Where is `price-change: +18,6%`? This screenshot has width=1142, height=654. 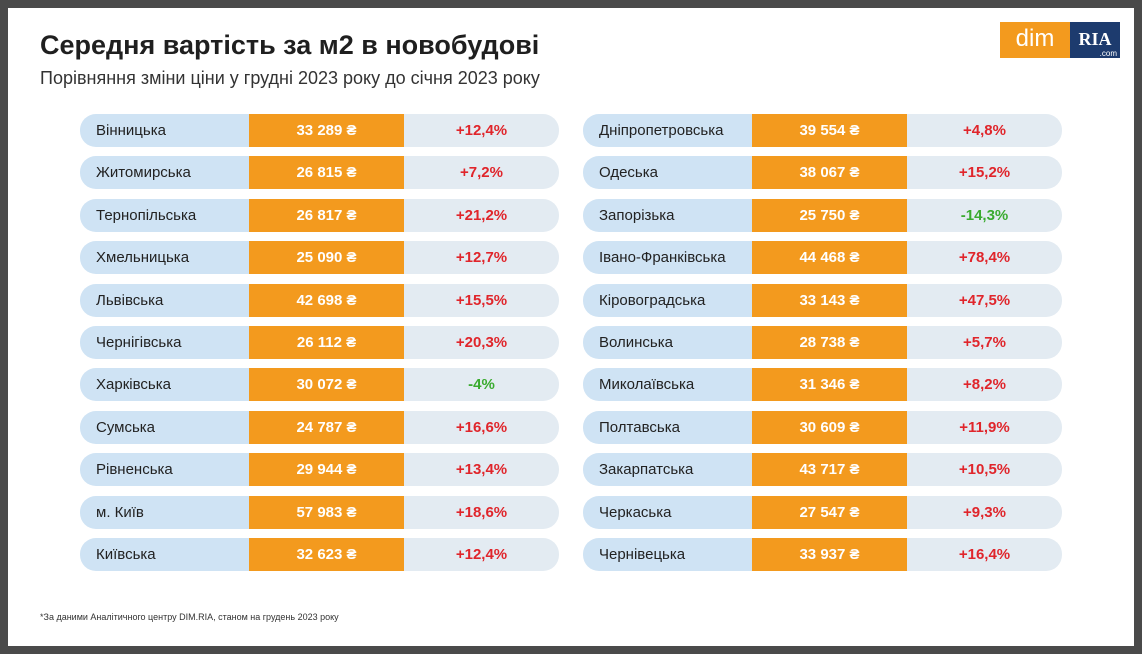
price-change: +18,6% is located at coordinates (481, 512).